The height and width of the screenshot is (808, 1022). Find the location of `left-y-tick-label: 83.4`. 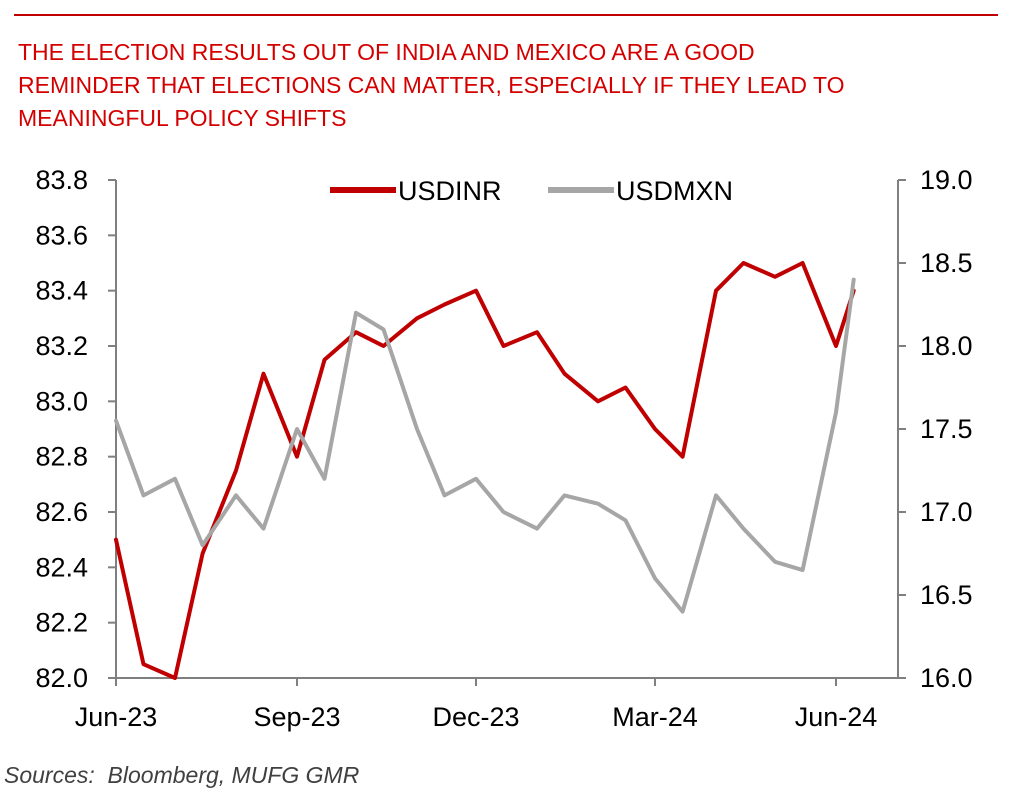

left-y-tick-label: 83.4 is located at coordinates (61, 291).